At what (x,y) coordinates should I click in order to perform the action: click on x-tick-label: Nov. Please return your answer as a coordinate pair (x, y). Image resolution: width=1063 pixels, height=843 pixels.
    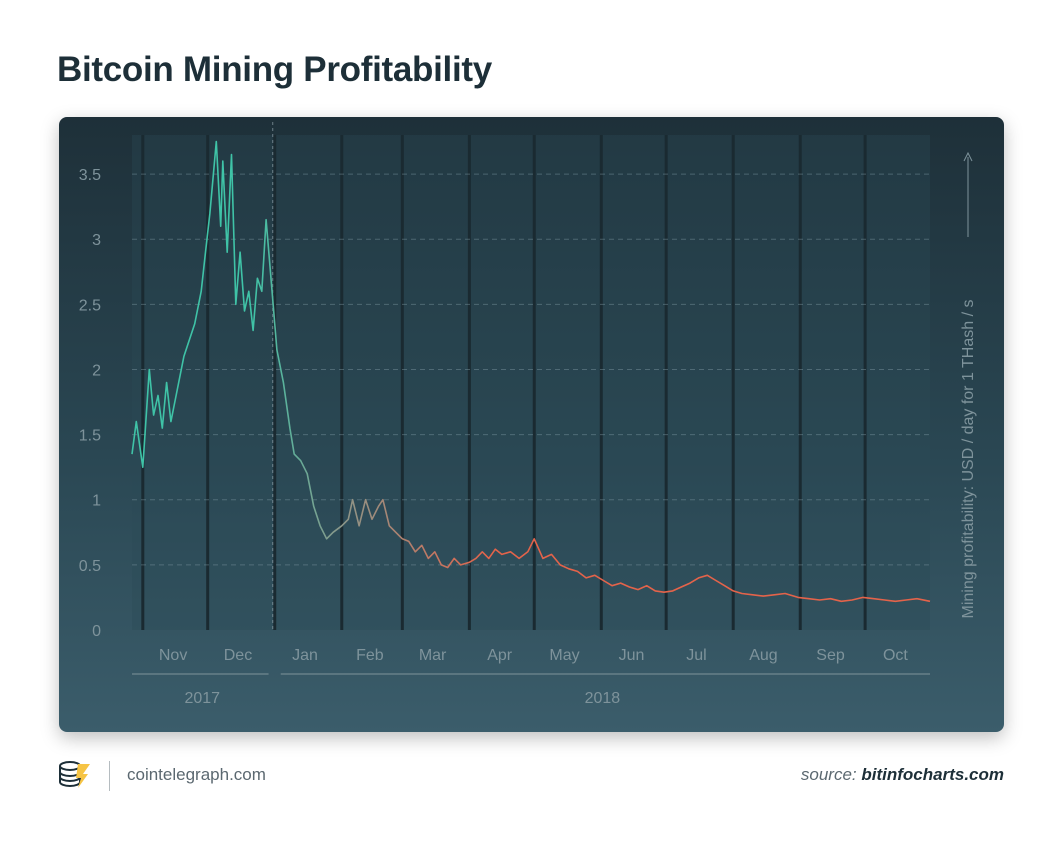
    Looking at the image, I should click on (173, 655).